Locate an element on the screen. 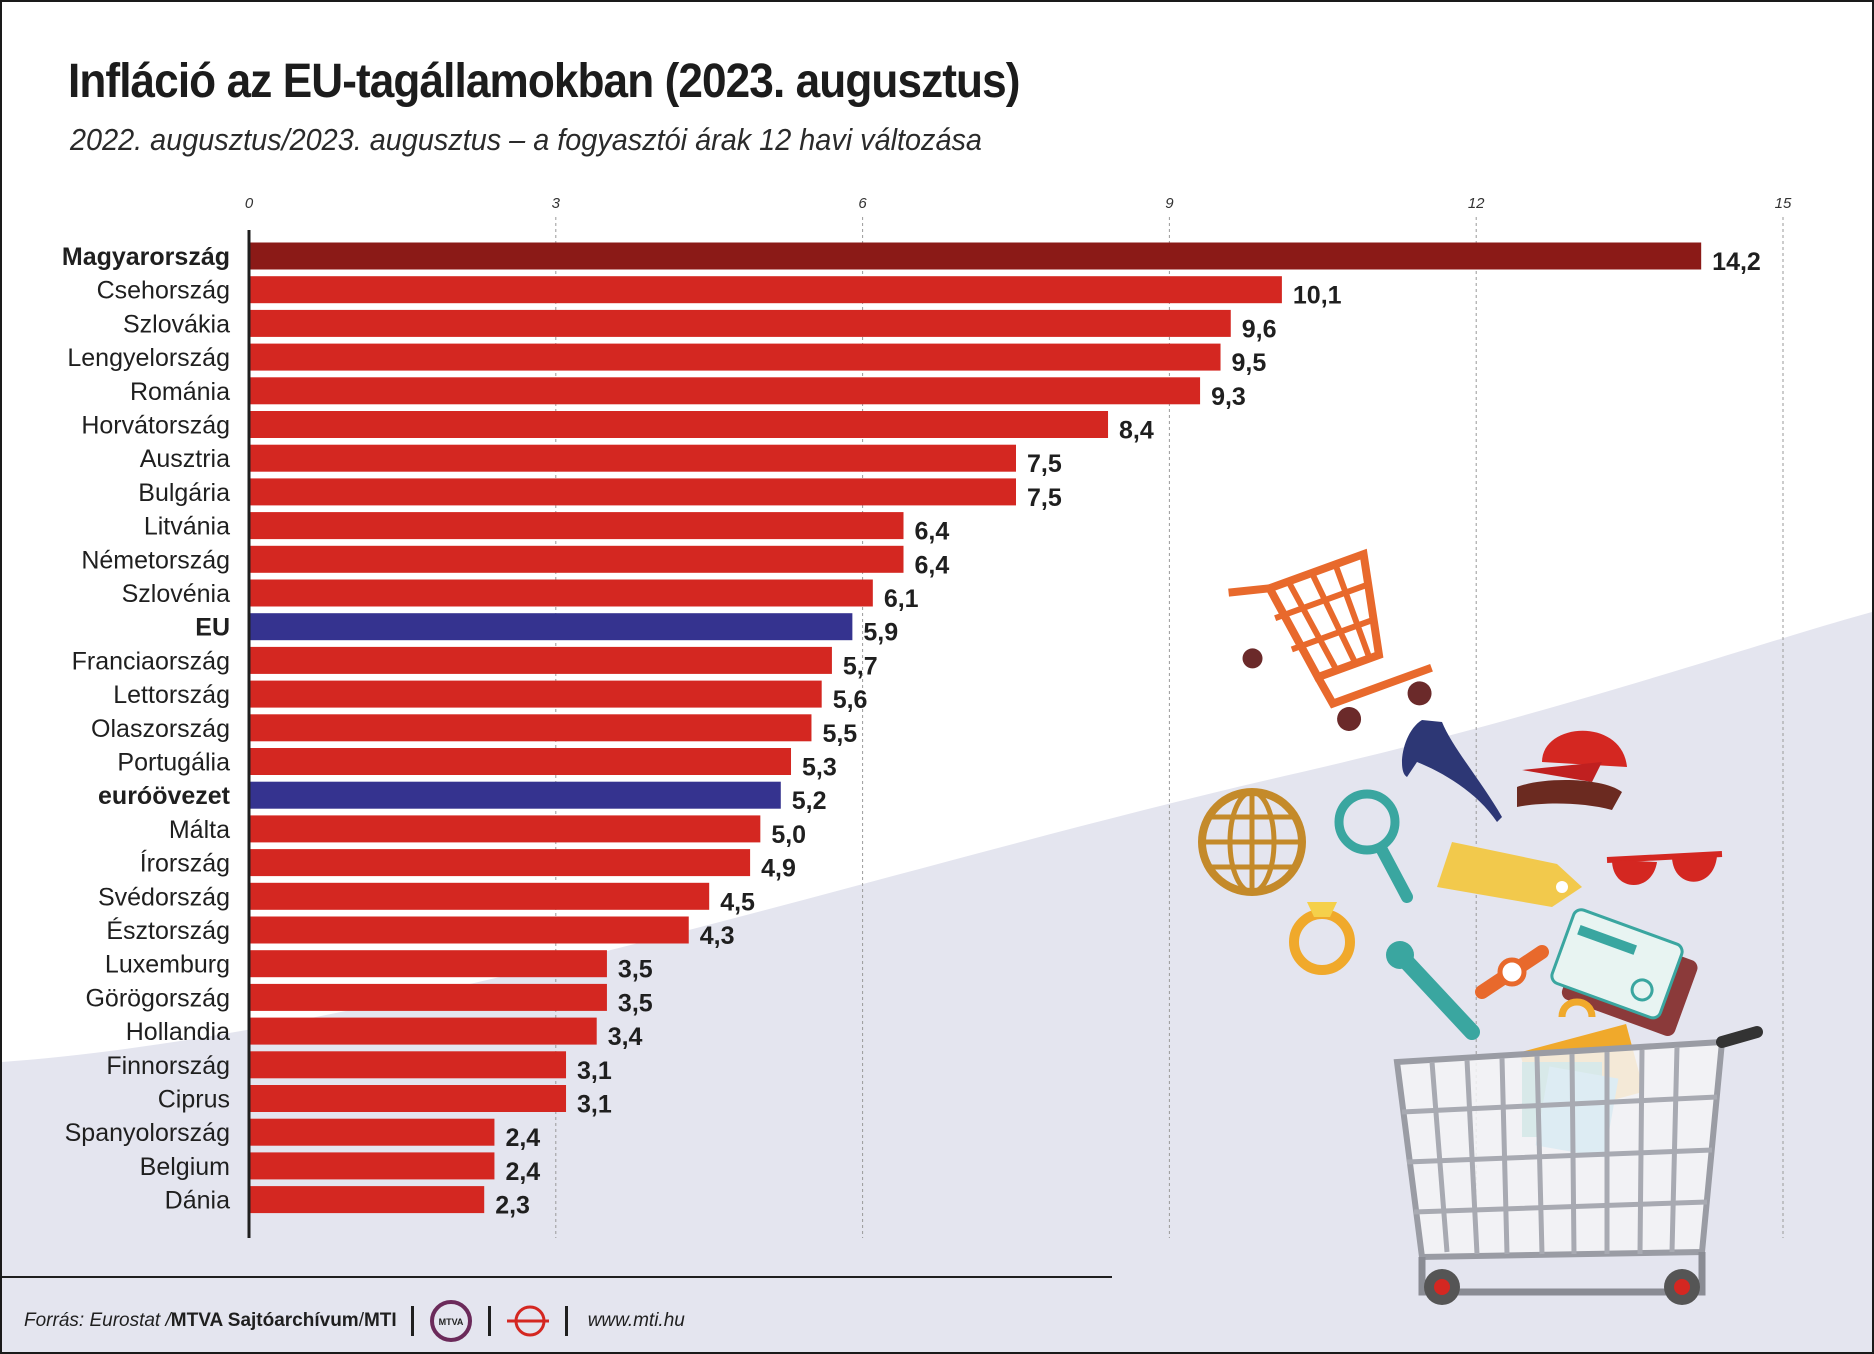 Image resolution: width=1874 pixels, height=1354 pixels. value-label: 5,6 is located at coordinates (850, 700).